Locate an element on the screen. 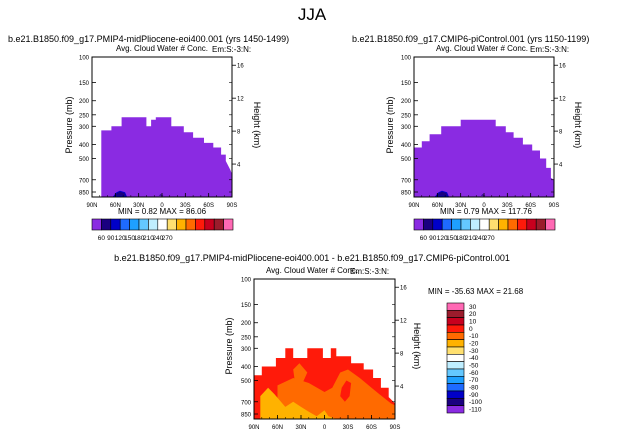  panel-3-subtitle: Em:S:-3:N: is located at coordinates (369, 271).